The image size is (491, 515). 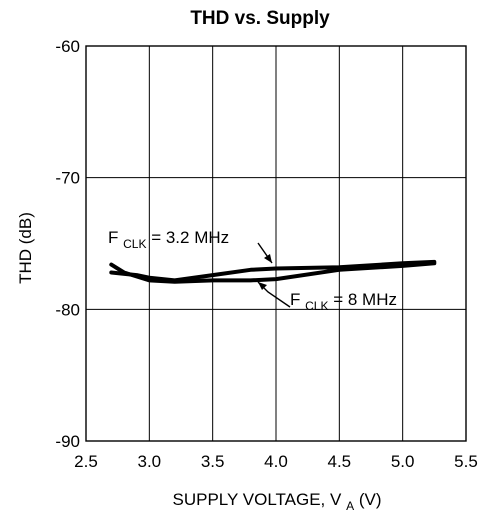 What do you see at coordinates (86, 461) in the screenshot?
I see `x-tick-label: 2.5` at bounding box center [86, 461].